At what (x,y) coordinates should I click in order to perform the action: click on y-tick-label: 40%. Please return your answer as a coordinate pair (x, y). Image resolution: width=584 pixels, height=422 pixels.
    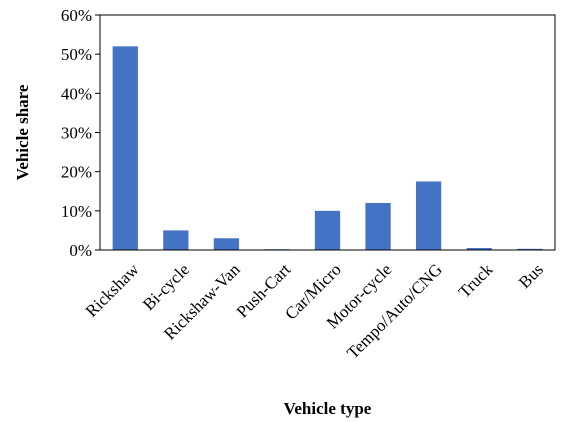
    Looking at the image, I should click on (76, 93).